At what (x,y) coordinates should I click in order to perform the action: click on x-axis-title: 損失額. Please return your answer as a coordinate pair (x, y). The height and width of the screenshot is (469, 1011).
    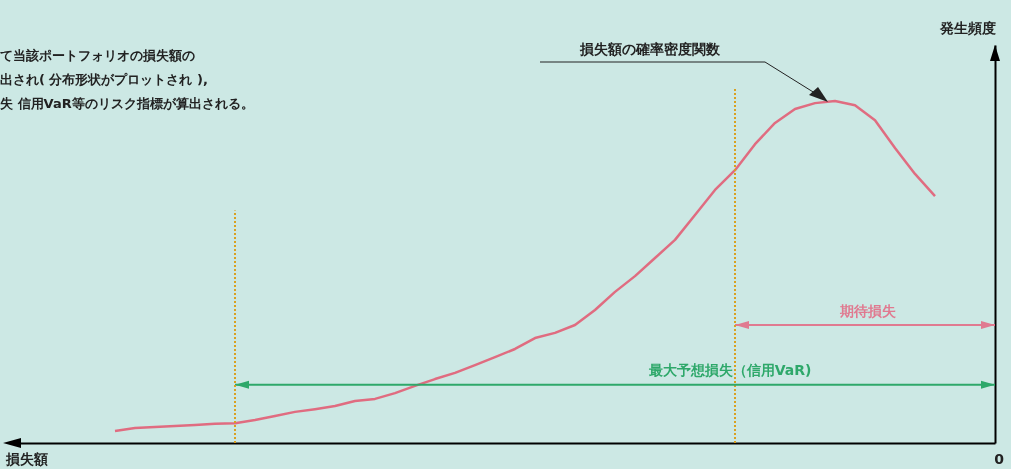
    Looking at the image, I should click on (26, 458).